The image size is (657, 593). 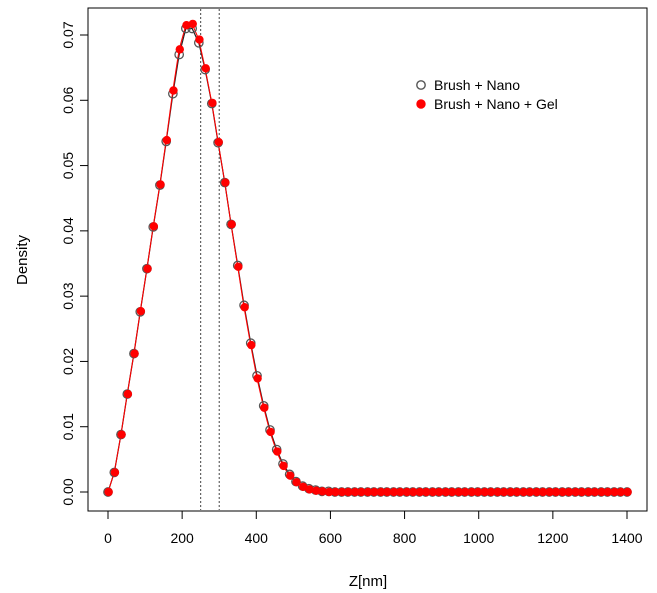 I want to click on x-tick-label: 1400, so click(x=626, y=538).